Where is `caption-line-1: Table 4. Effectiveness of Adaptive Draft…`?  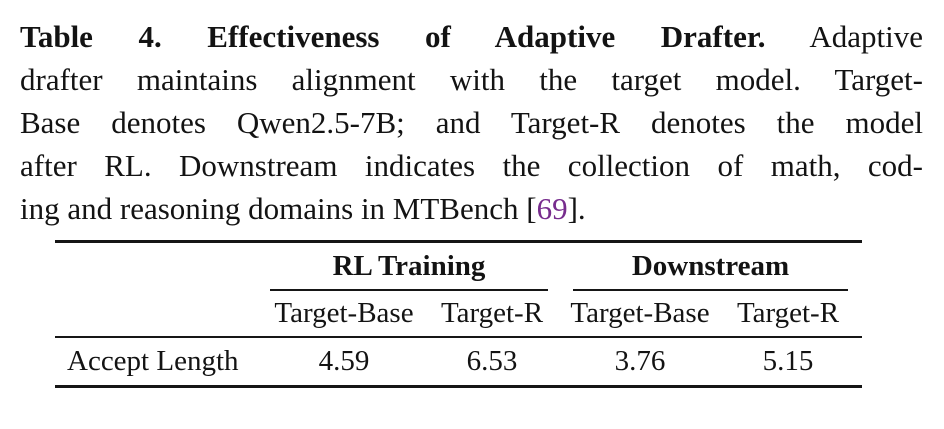
caption-line-1: Table 4. Effectiveness of Adaptive Draft… is located at coordinates (471, 36).